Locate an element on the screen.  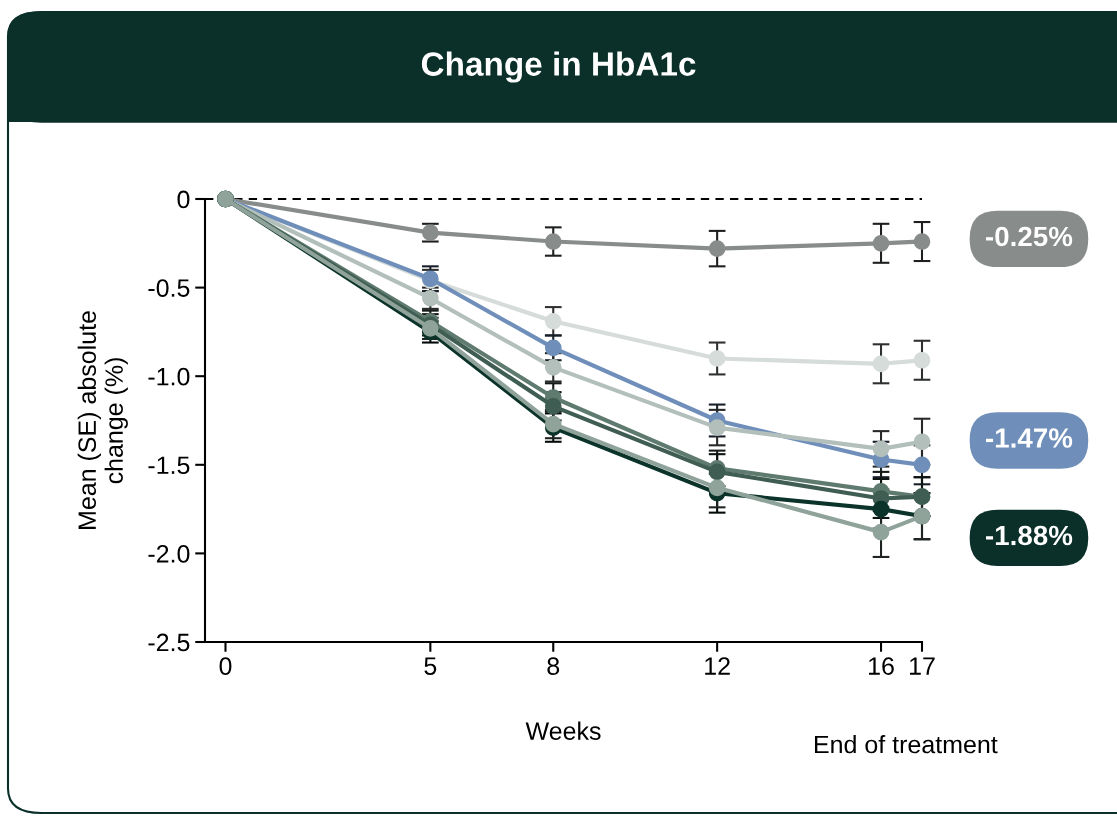
x-tick-label: 16 is located at coordinates (881, 666).